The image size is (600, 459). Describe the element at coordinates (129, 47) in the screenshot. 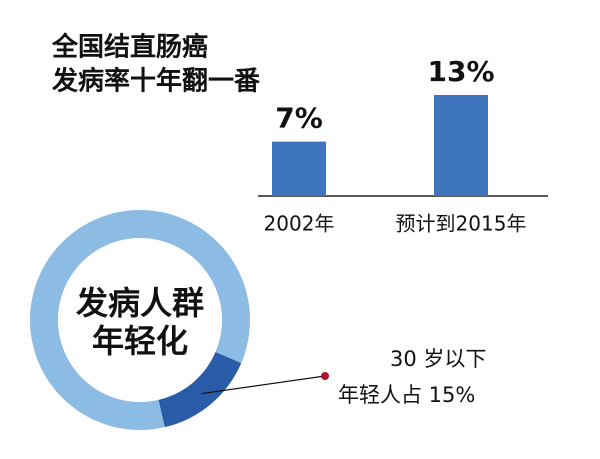

I see `chart-title: 全国结直肠癌` at that location.